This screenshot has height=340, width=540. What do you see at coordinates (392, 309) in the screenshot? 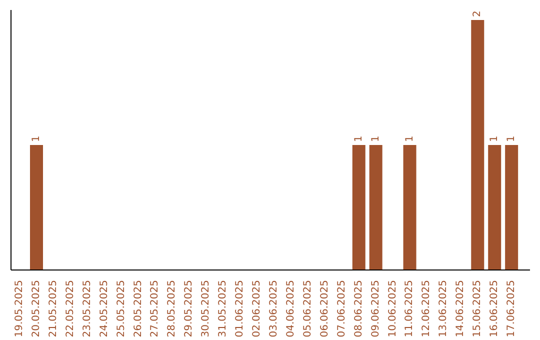
I see `x-tick-label: 10.06.2025` at bounding box center [392, 309].